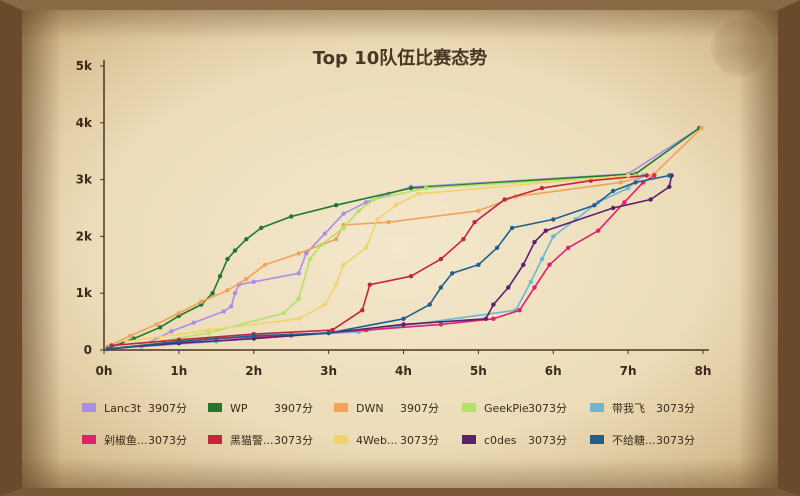 This screenshot has height=496, width=800. What do you see at coordinates (628, 371) in the screenshot?
I see `x-tick-label: 7h` at bounding box center [628, 371].